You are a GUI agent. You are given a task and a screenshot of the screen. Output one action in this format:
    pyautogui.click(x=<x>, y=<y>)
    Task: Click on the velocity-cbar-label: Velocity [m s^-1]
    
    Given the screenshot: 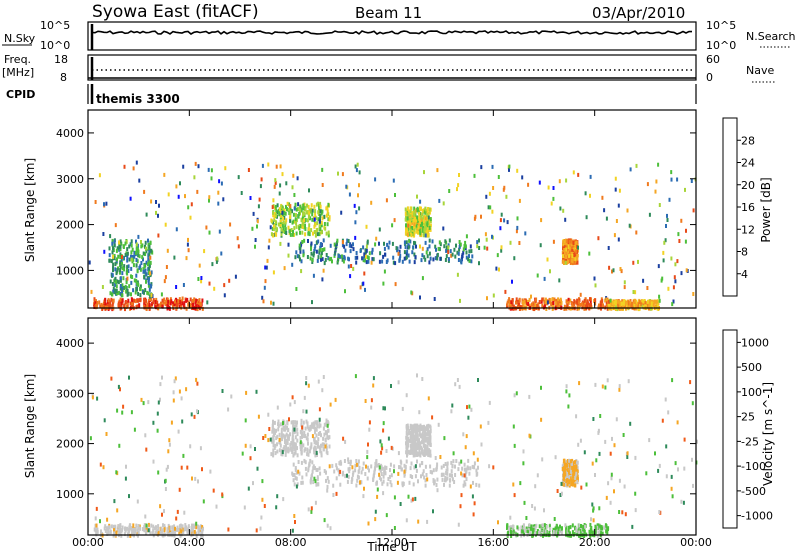 What is the action you would take?
    pyautogui.click(x=768, y=434)
    